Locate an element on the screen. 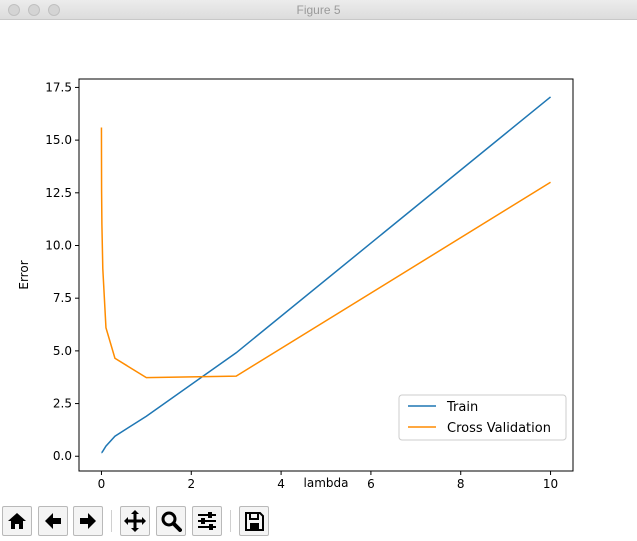 The image size is (637, 541). window-title: Figure 5 is located at coordinates (318, 10).